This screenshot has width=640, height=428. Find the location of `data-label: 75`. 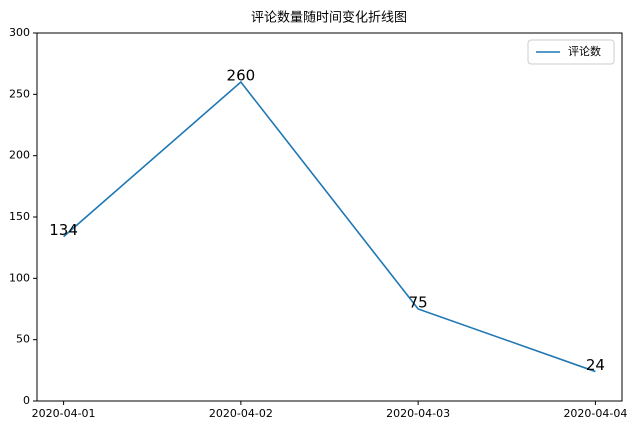

data-label: 75 is located at coordinates (418, 303).